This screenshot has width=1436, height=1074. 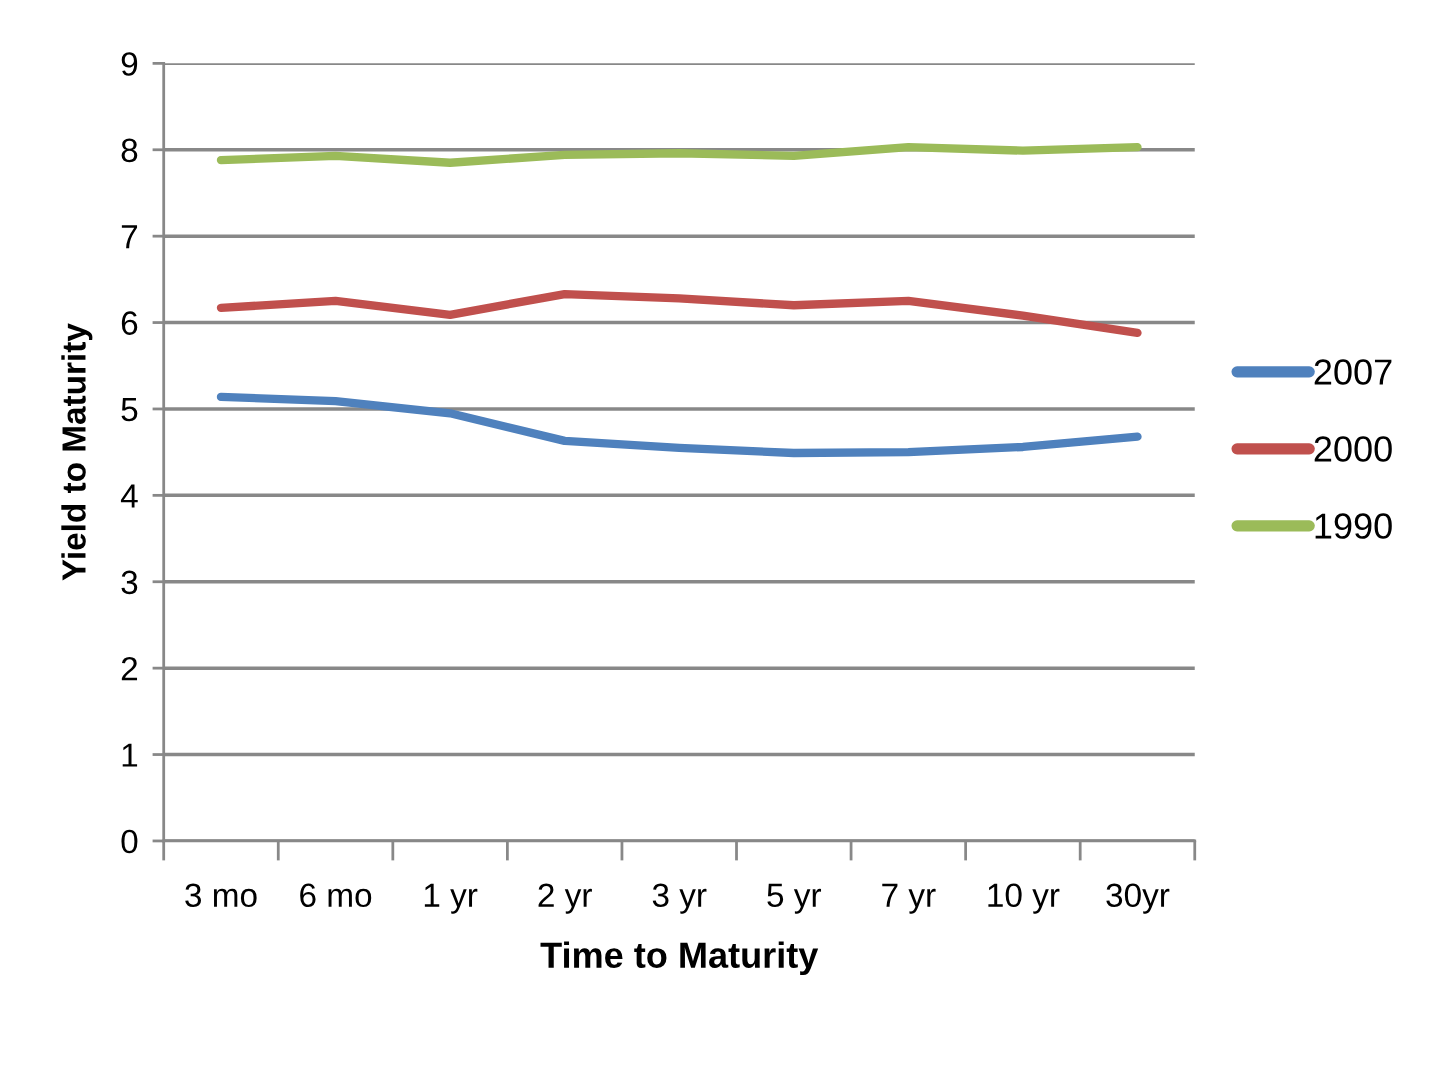 What do you see at coordinates (129, 64) in the screenshot?
I see `y-tick-label: 9` at bounding box center [129, 64].